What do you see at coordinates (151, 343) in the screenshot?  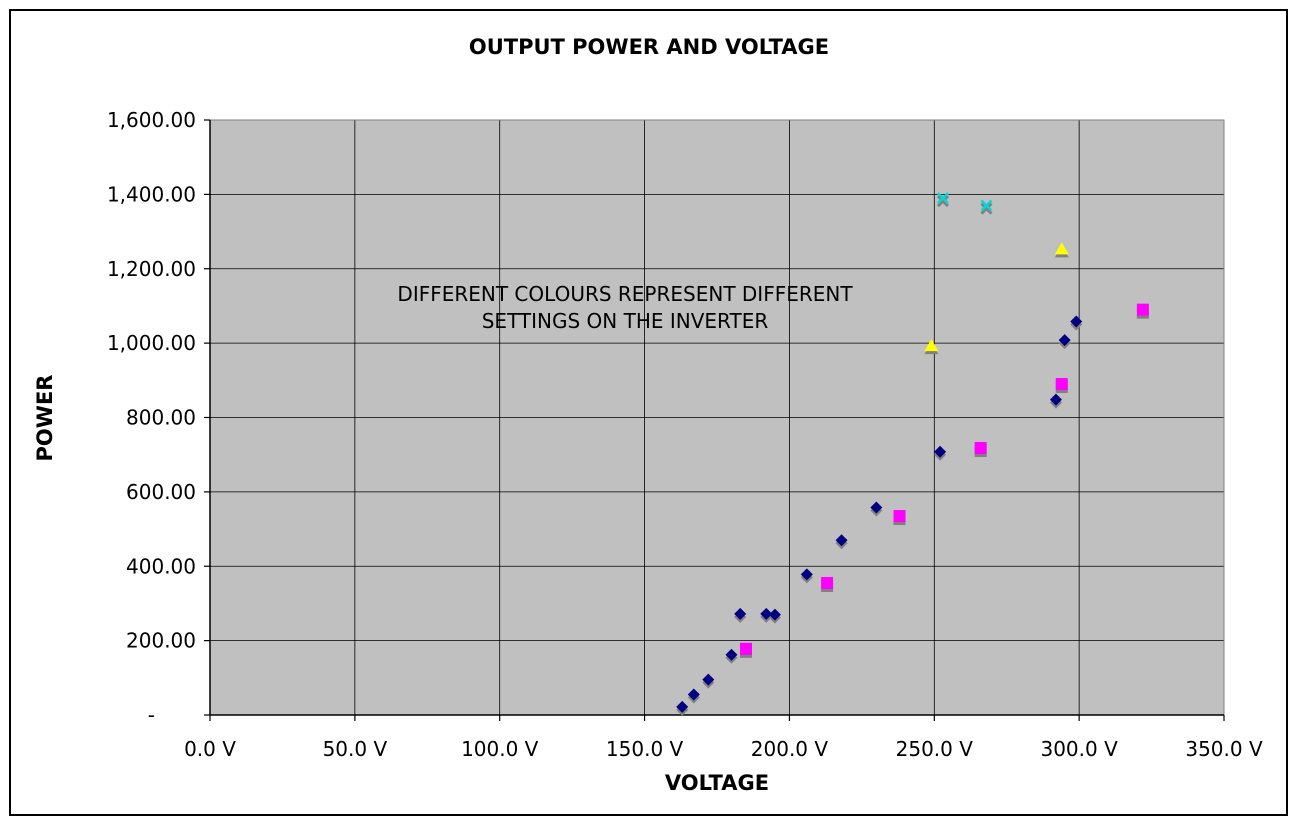 I see `y-tick-label: 1,000.00` at bounding box center [151, 343].